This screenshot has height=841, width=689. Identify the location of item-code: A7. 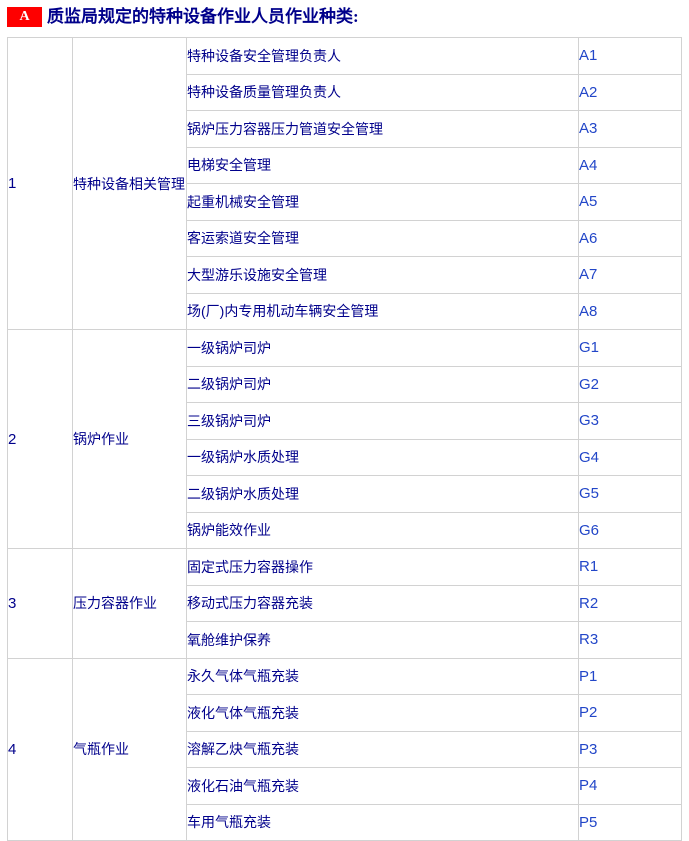
(630, 275).